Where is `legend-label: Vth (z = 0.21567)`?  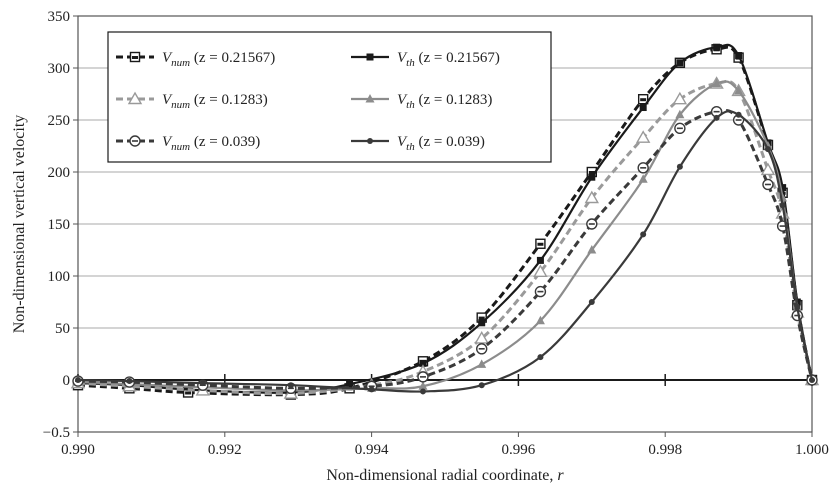
legend-label: Vth (z = 0.21567) is located at coordinates (448, 59).